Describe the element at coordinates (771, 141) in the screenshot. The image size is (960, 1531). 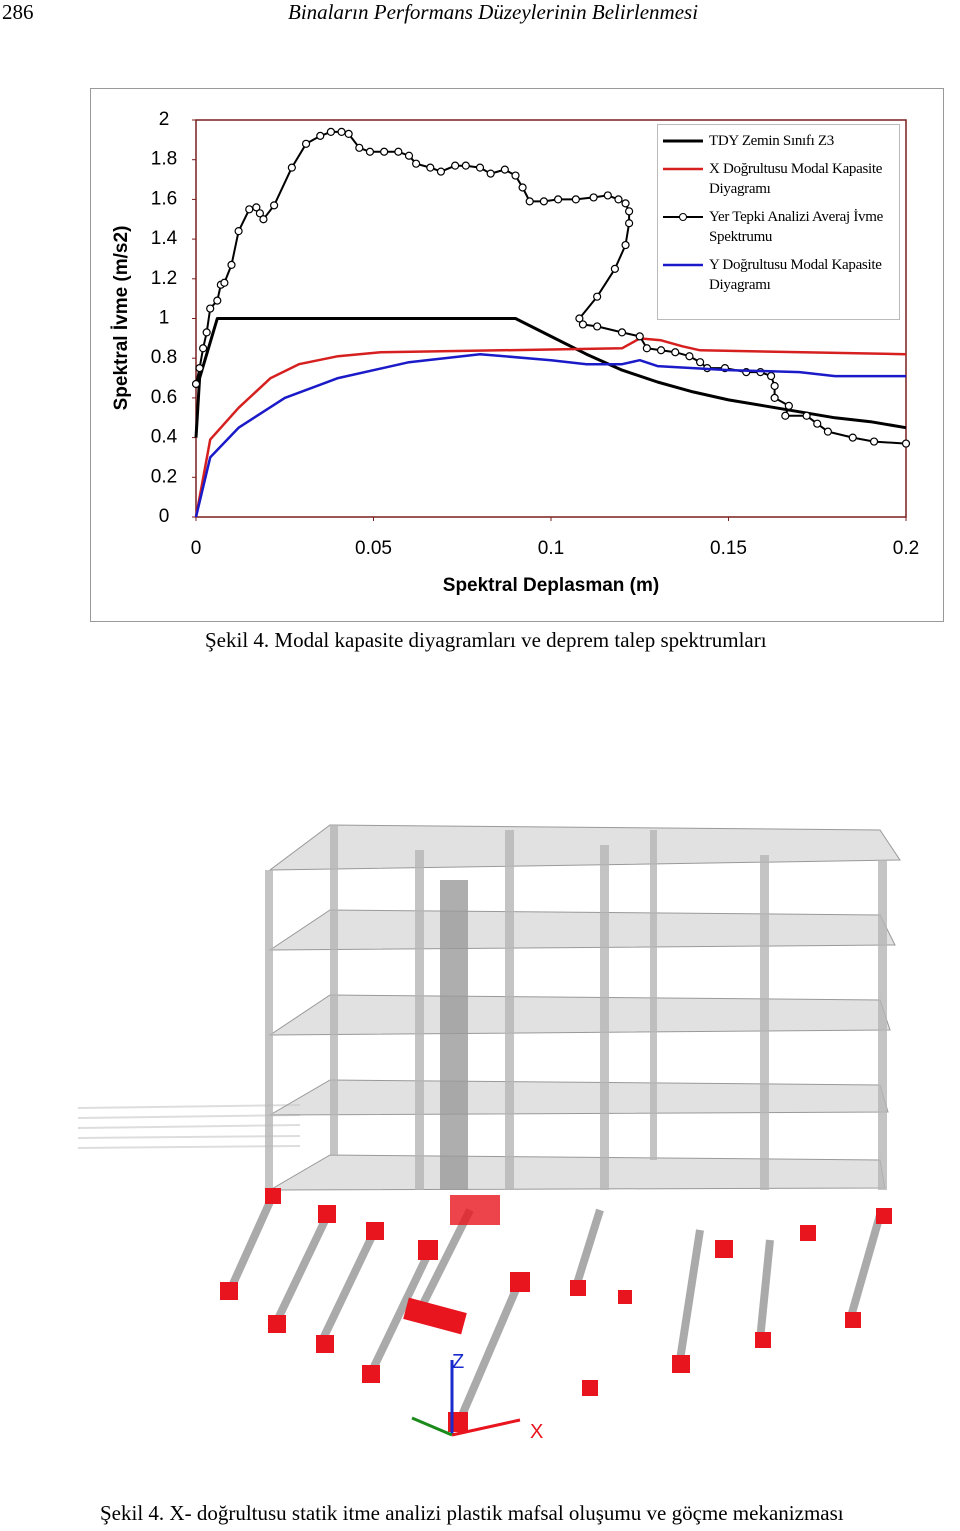
I see `legend-label: TDY Zemin Sınıfı Z3` at that location.